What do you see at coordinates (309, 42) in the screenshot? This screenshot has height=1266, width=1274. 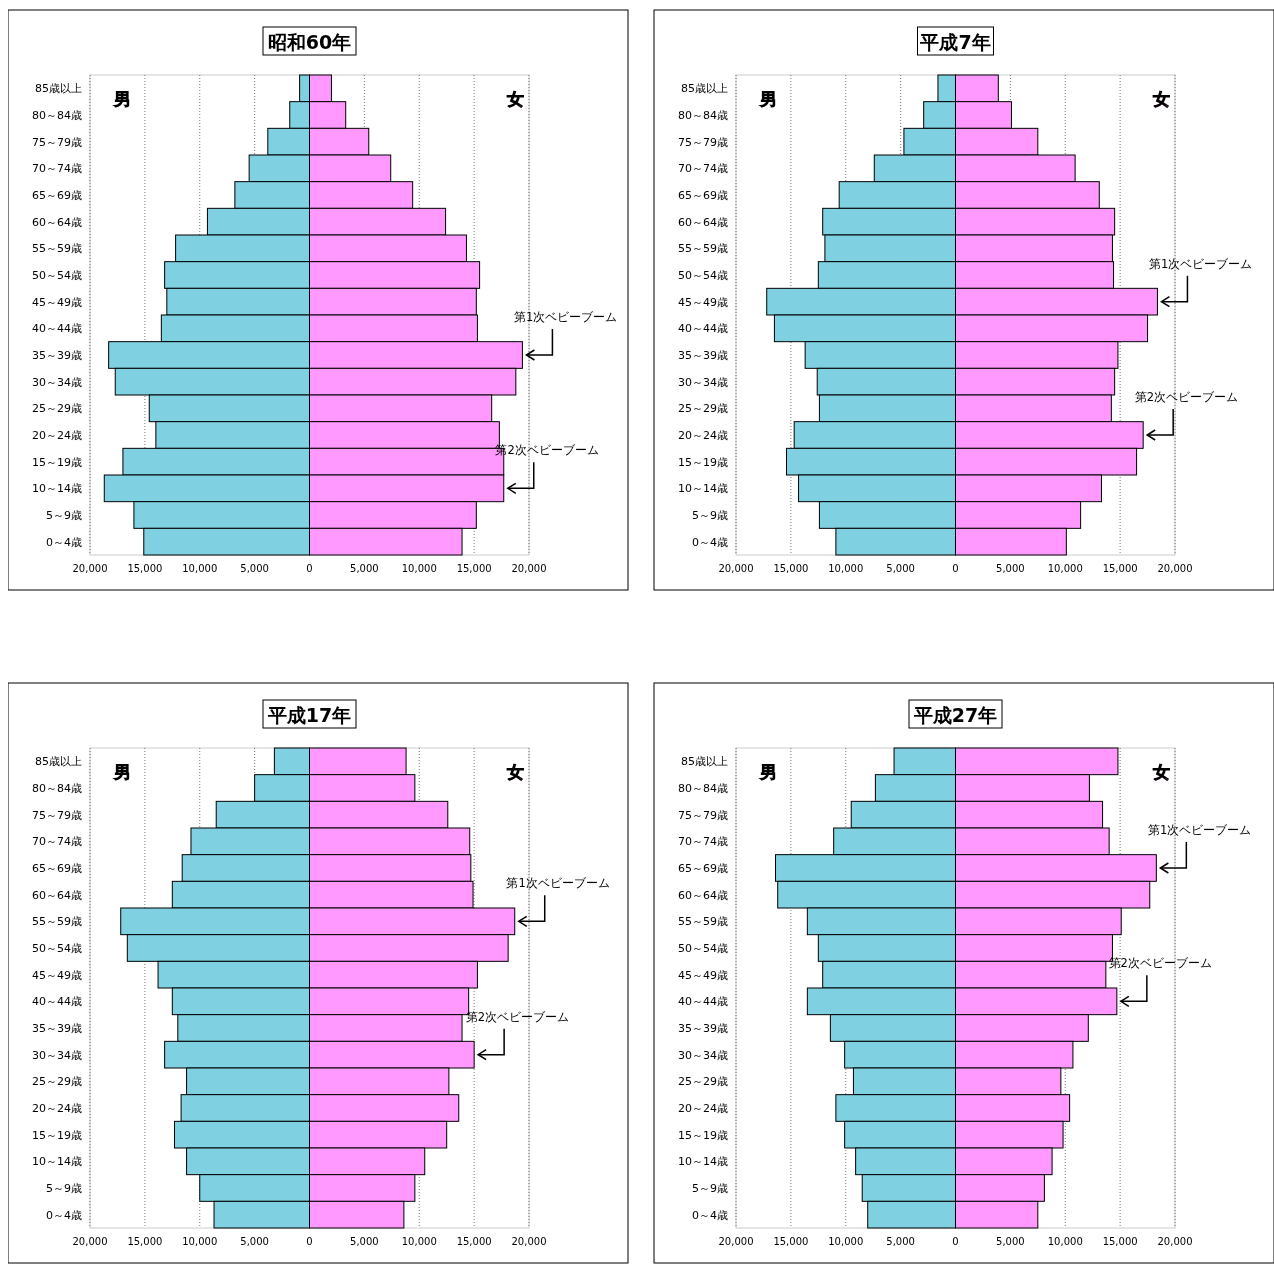 I see `chart-title: 昭和60年` at bounding box center [309, 42].